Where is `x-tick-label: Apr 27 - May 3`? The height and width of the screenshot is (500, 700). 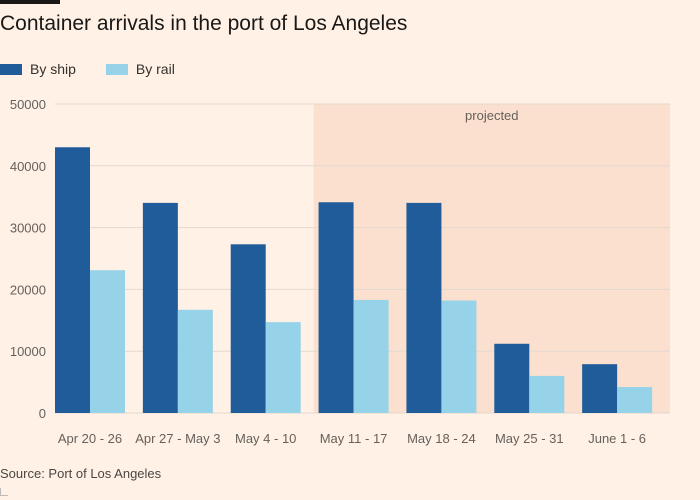
x-tick-label: Apr 27 - May 3 is located at coordinates (177, 438).